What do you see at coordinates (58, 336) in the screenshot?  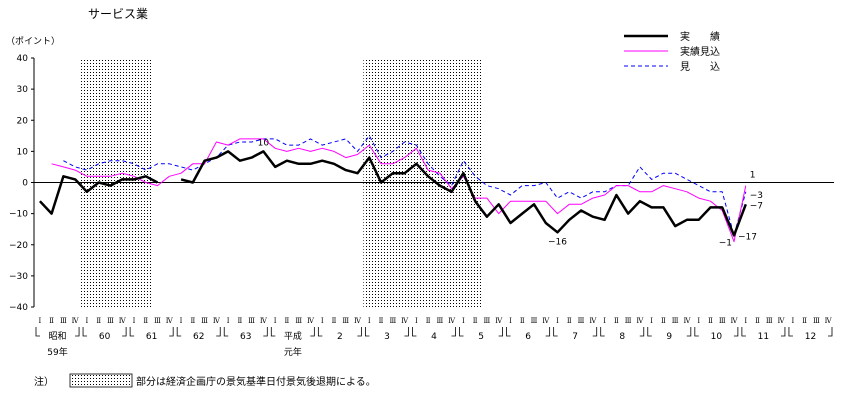 I see `x-year-label: 昭和` at bounding box center [58, 336].